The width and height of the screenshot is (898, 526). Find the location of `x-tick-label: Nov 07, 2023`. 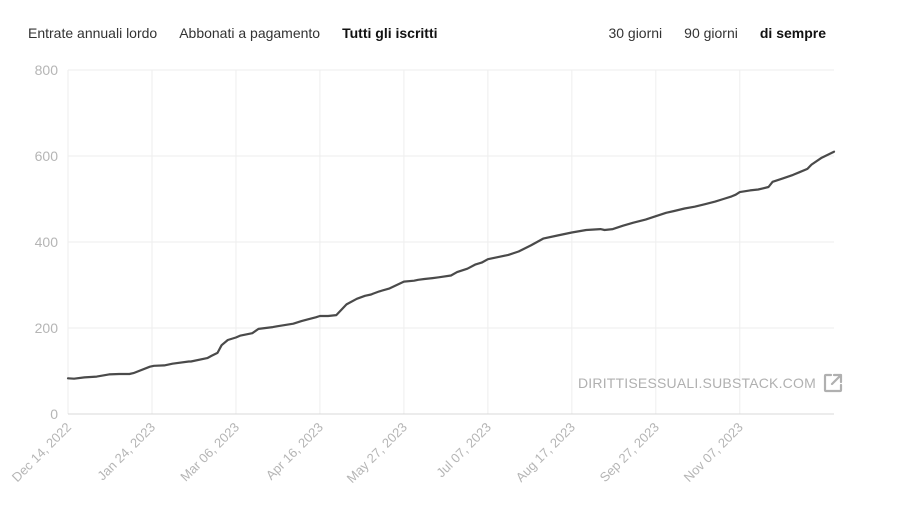

x-tick-label: Nov 07, 2023 is located at coordinates (713, 452).